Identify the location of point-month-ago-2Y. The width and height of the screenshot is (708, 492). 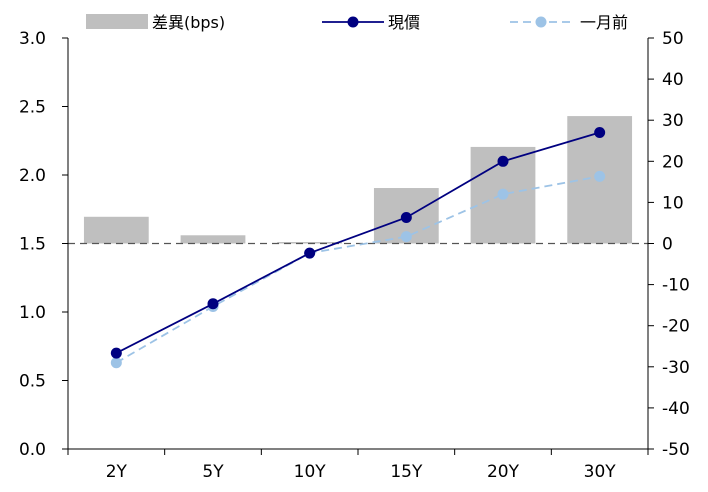
(116, 363).